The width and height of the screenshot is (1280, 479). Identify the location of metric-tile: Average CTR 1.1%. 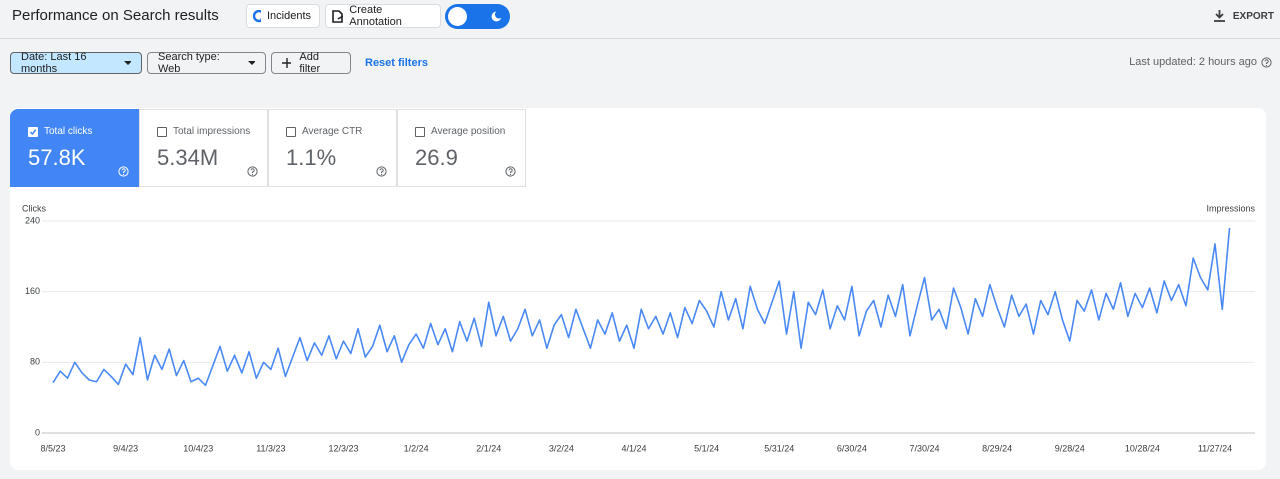
(332, 148).